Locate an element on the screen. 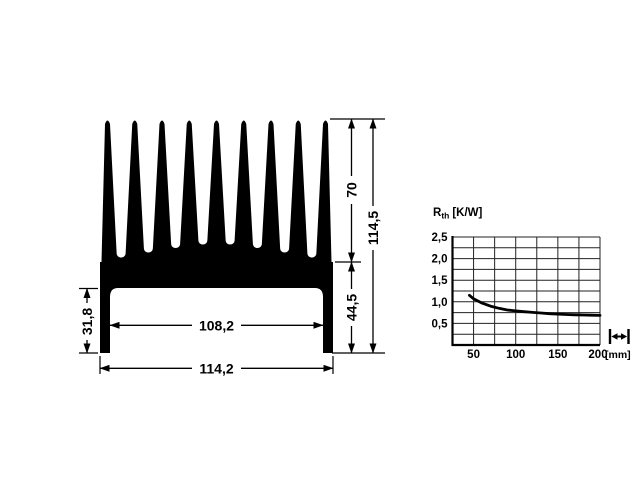 Image resolution: width=640 pixels, height=480 pixels. y-axis-label-symbol: R is located at coordinates (437, 213).